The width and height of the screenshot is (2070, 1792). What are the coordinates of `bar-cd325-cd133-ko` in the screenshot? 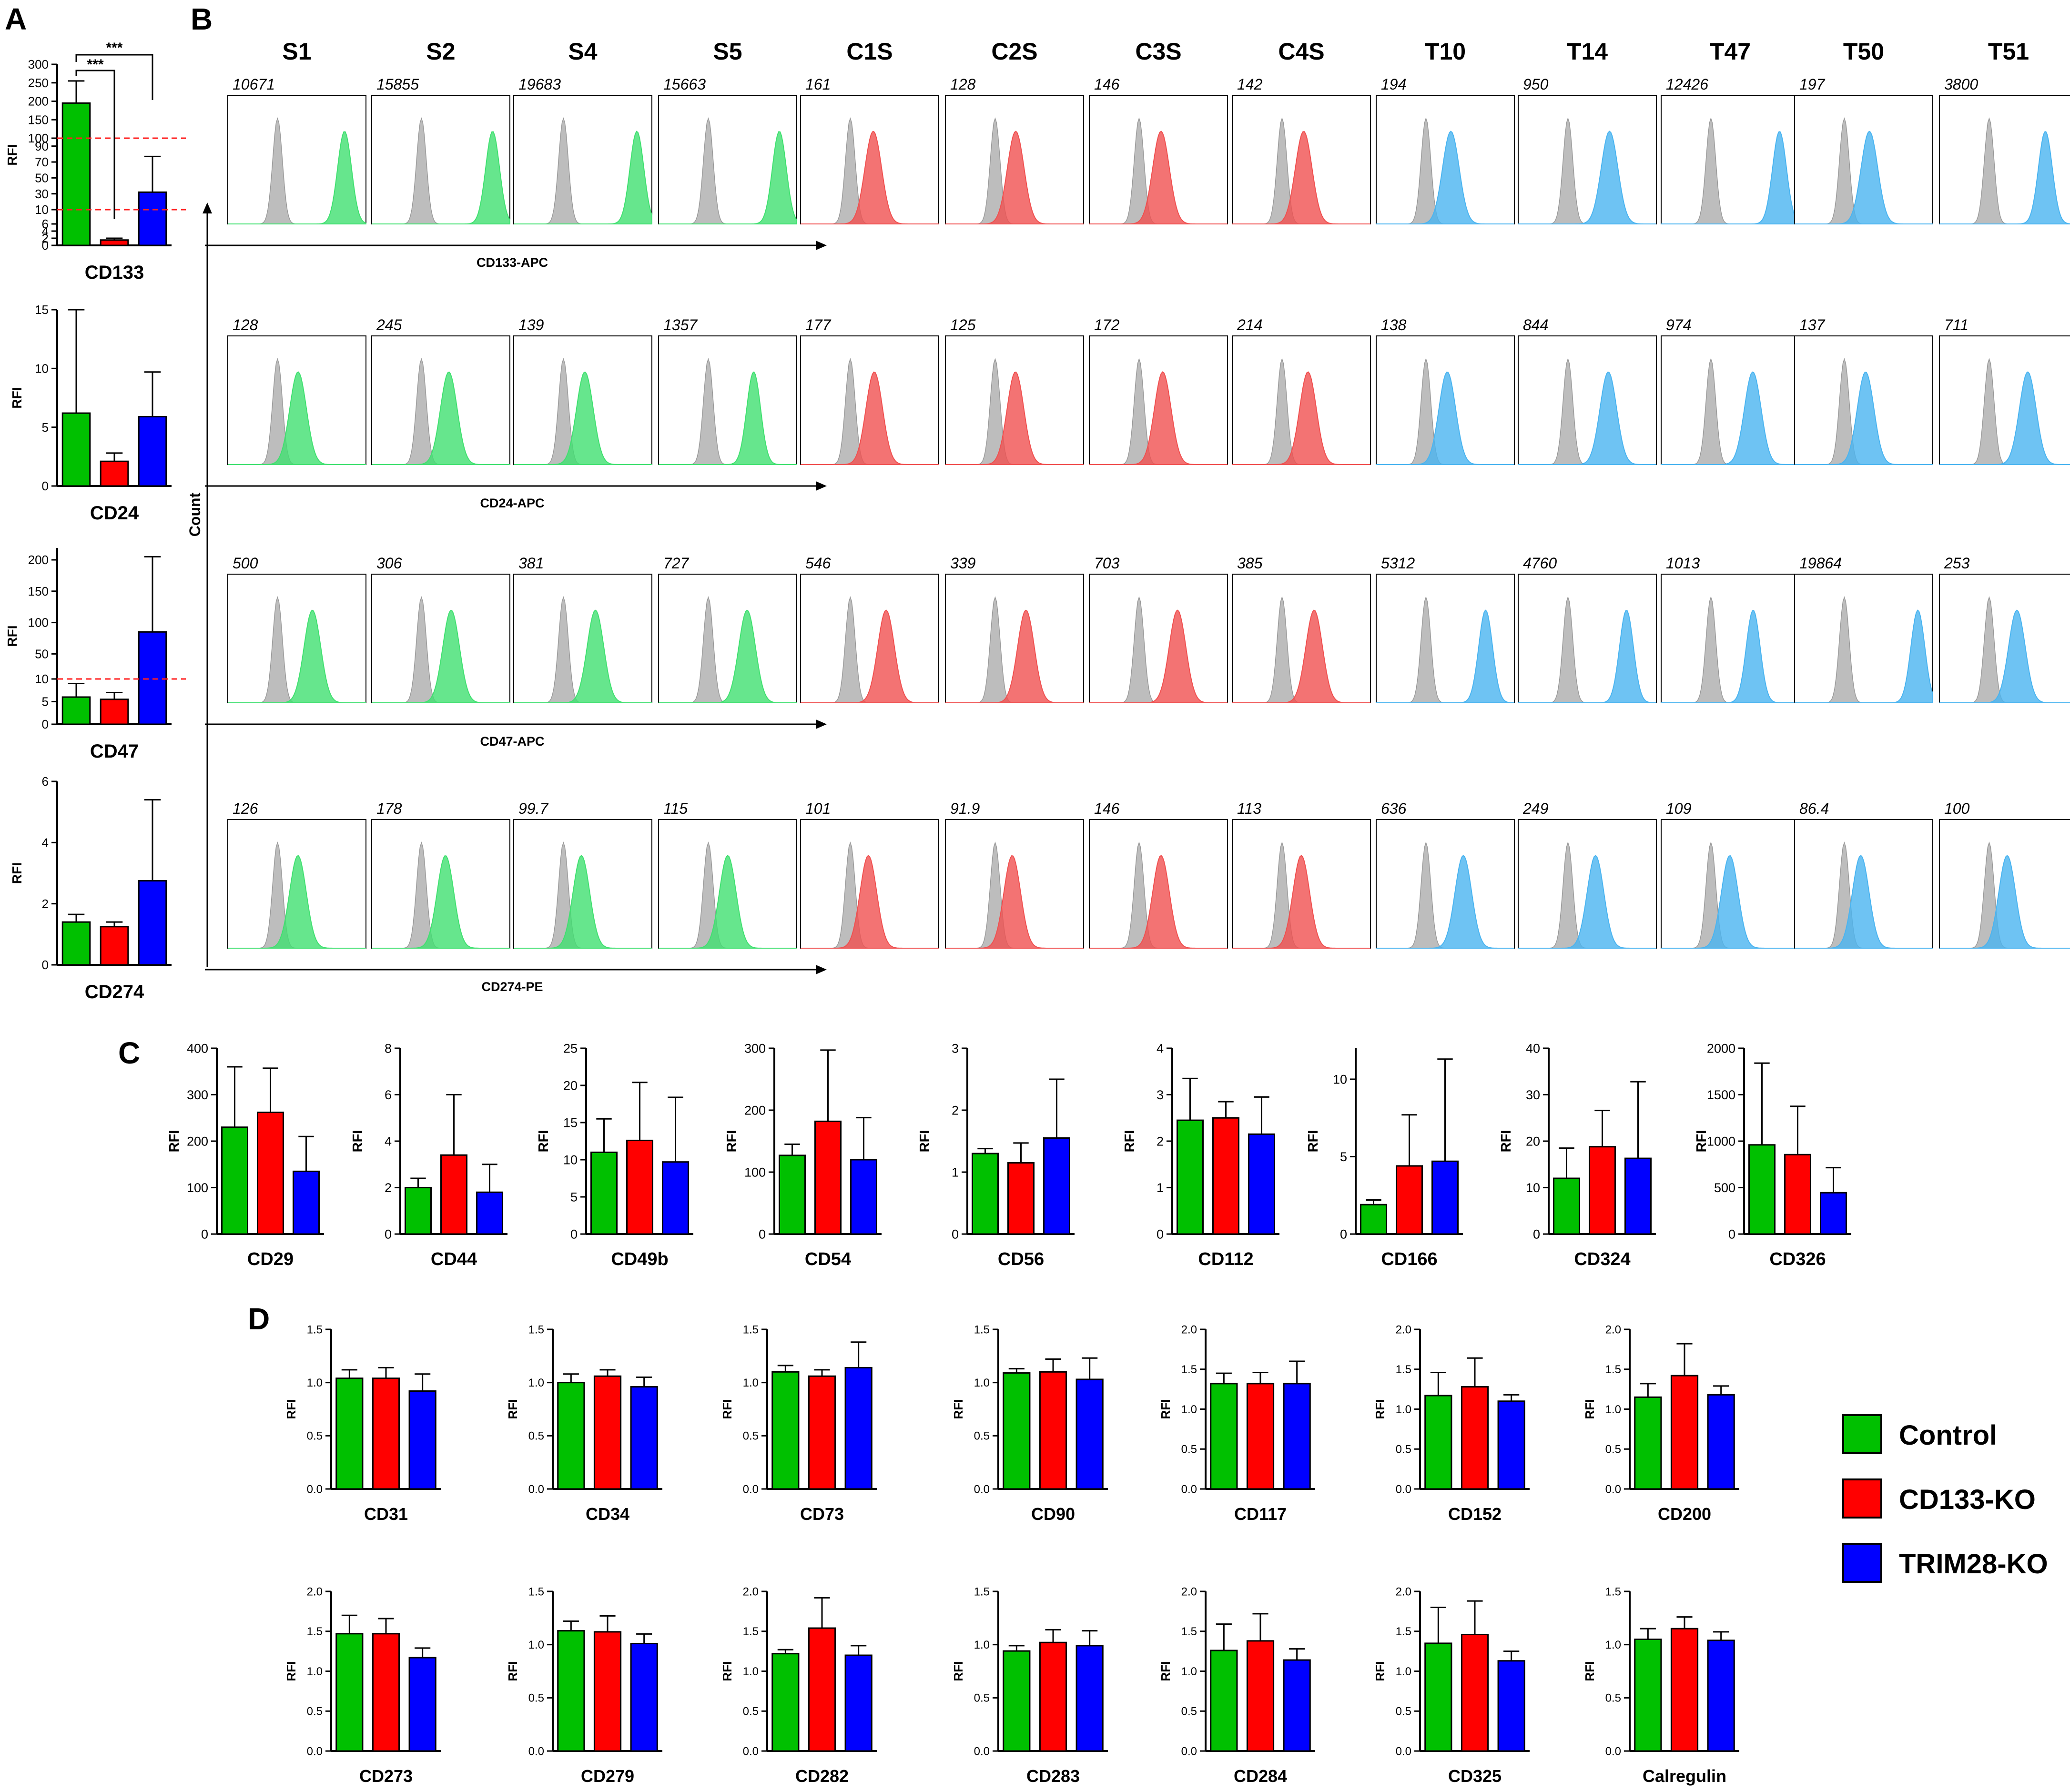 It's located at (1475, 1693).